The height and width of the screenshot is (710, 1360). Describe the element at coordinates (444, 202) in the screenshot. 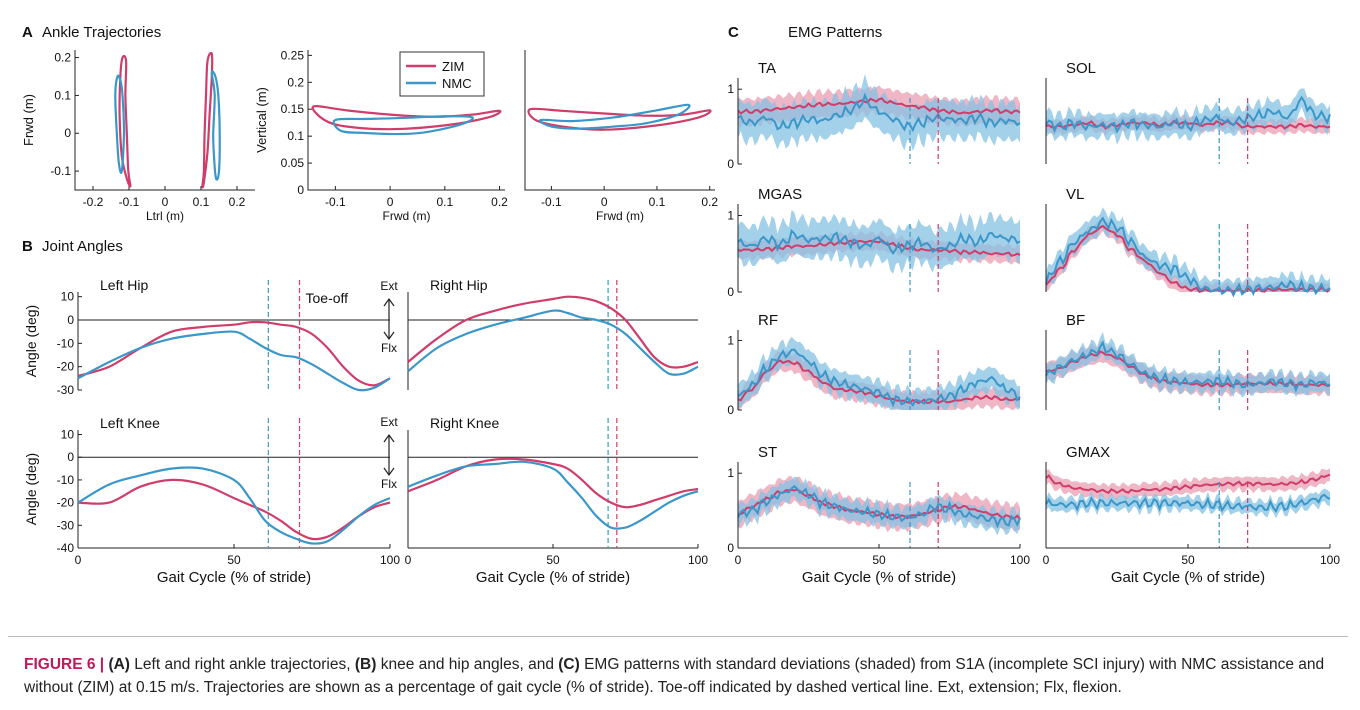

I see `ankle-sagittal-left-xtick-label: 0.1` at that location.